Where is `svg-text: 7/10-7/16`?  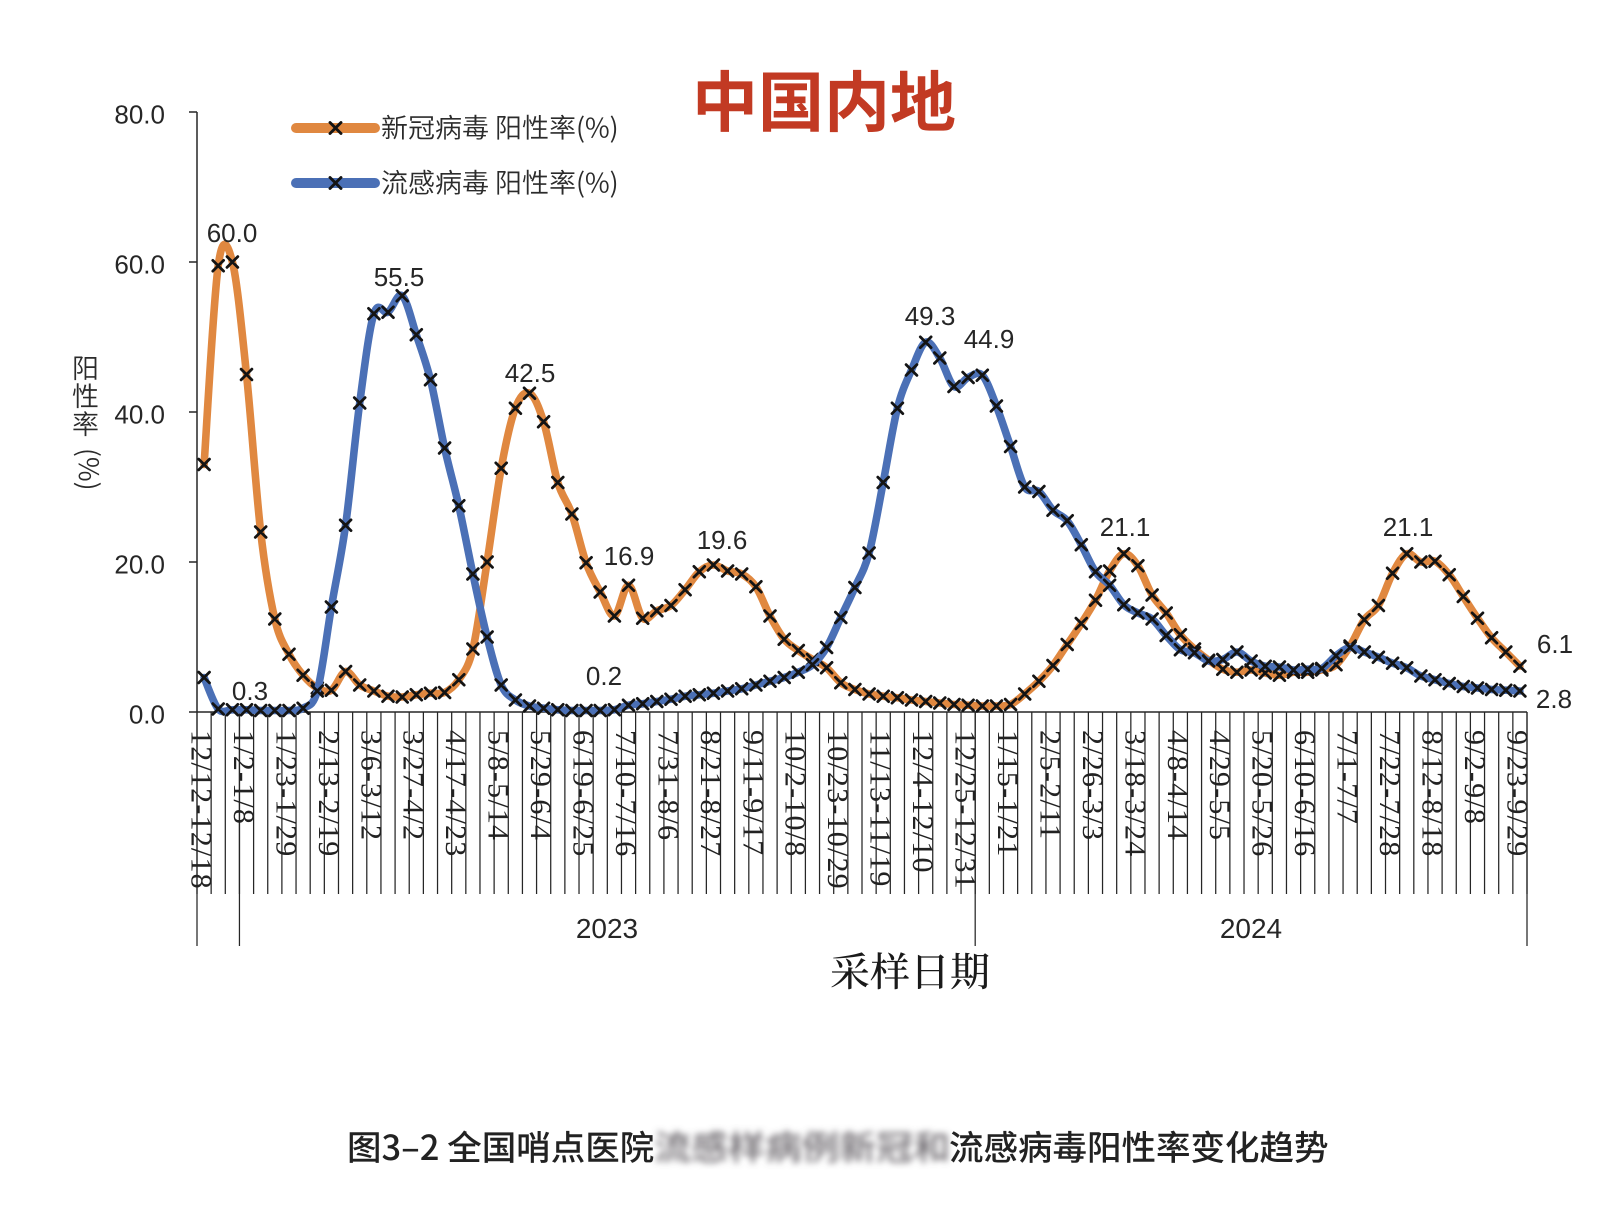 svg-text: 7/10-7/16 is located at coordinates (625, 793).